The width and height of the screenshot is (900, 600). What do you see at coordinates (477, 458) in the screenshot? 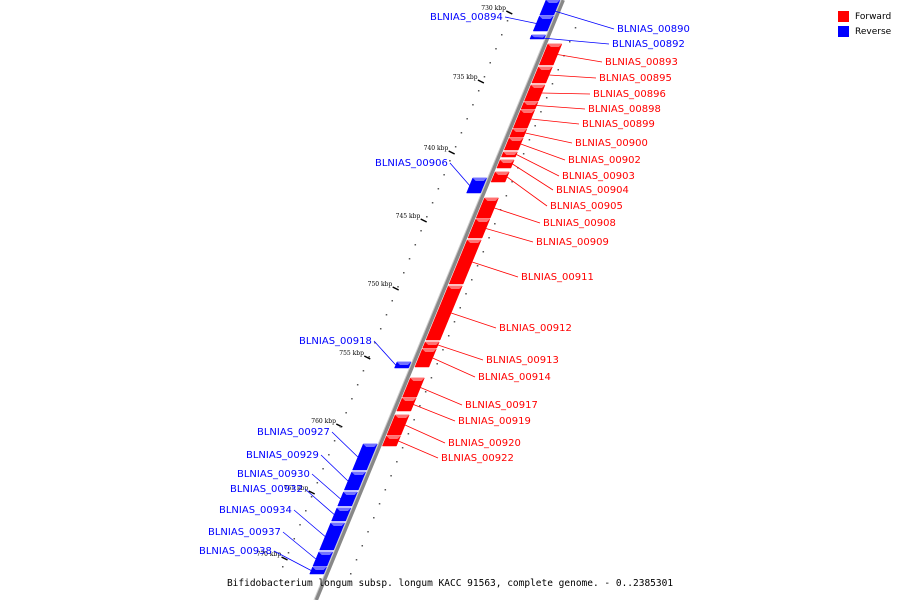
I see `gene-label: BLNIAS_00922` at bounding box center [477, 458].